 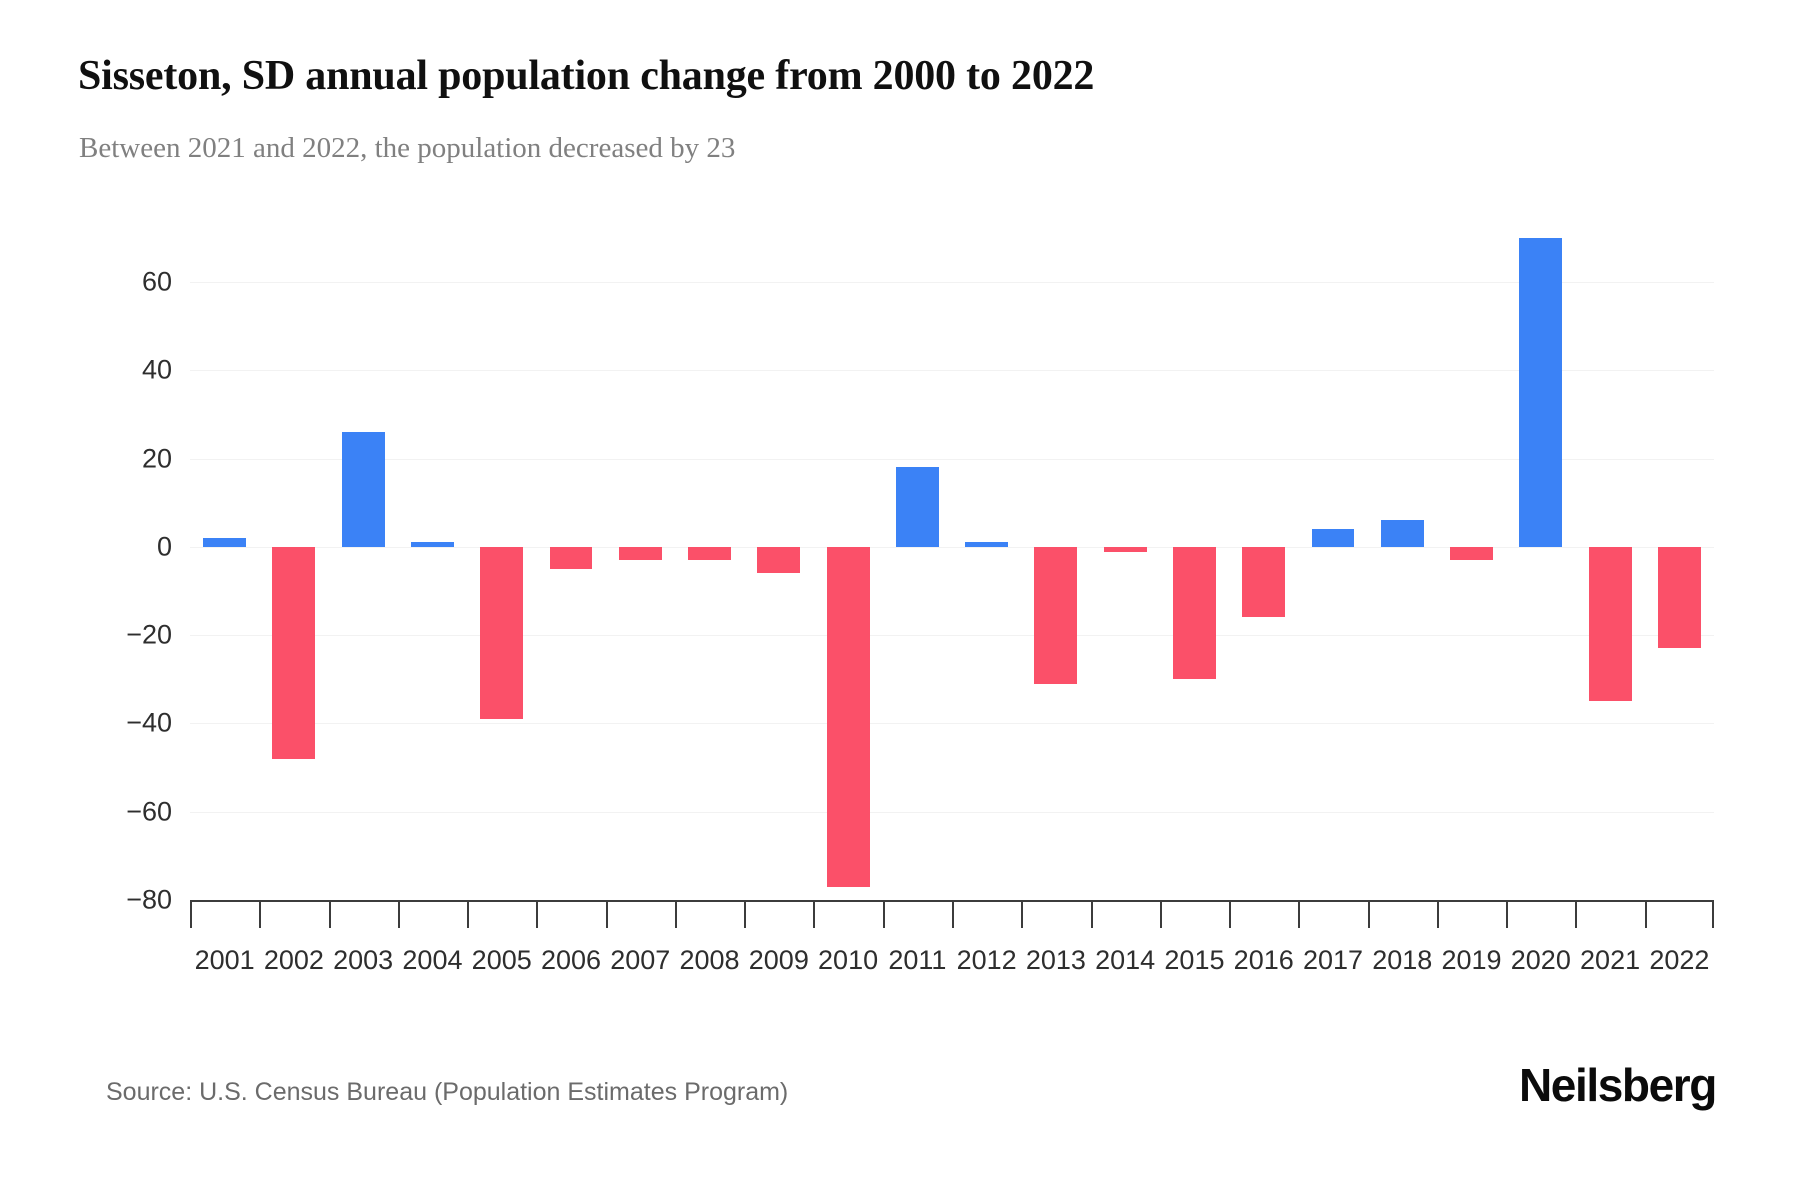 What do you see at coordinates (1333, 538) in the screenshot?
I see `bar-2017` at bounding box center [1333, 538].